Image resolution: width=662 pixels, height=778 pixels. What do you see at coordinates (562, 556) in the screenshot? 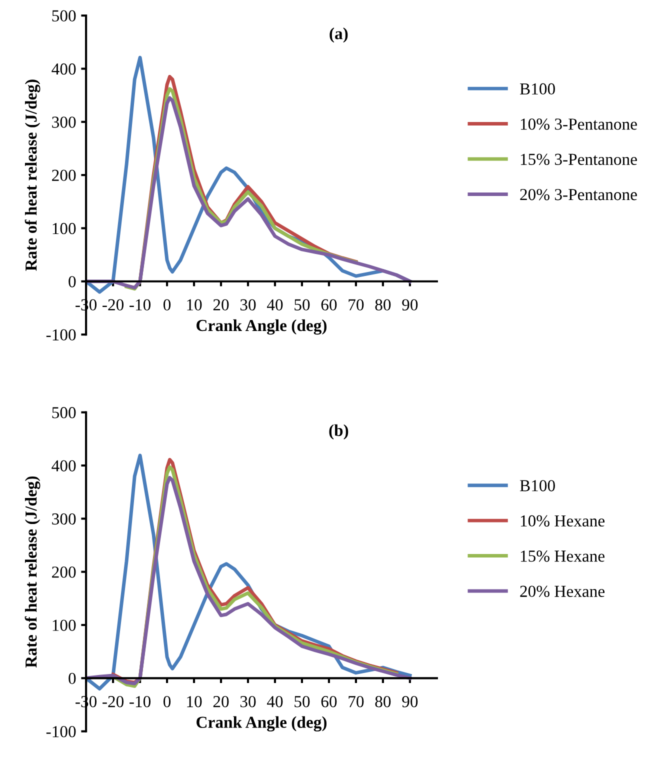
I see `legend-label: 15% Hexane` at bounding box center [562, 556].